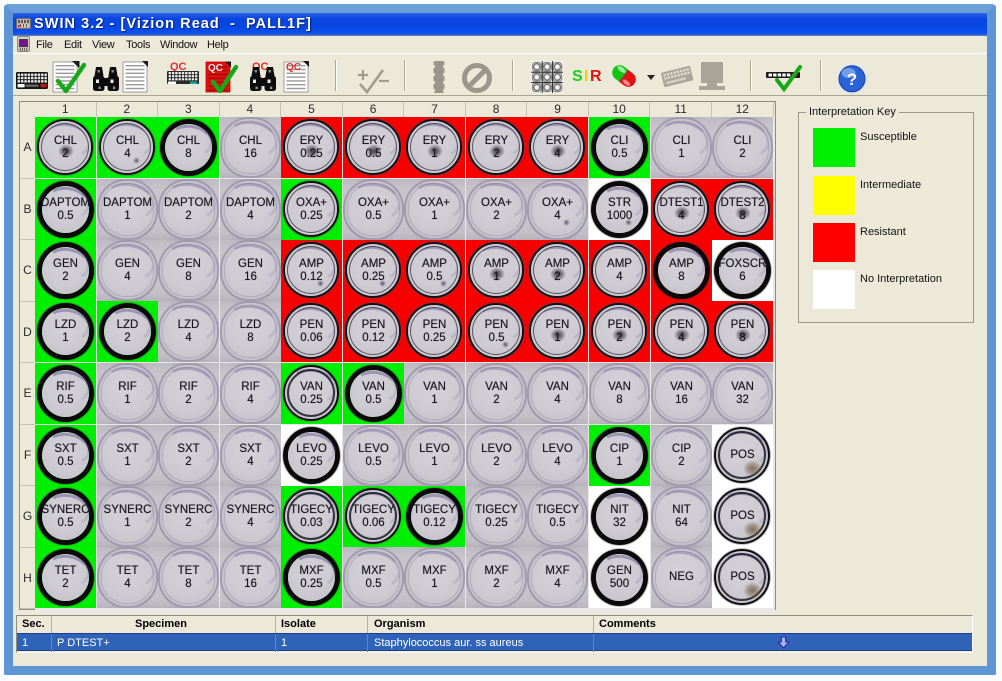 This screenshot has height=681, width=1002. Describe the element at coordinates (577, 76) in the screenshot. I see `svg-text: S` at that location.